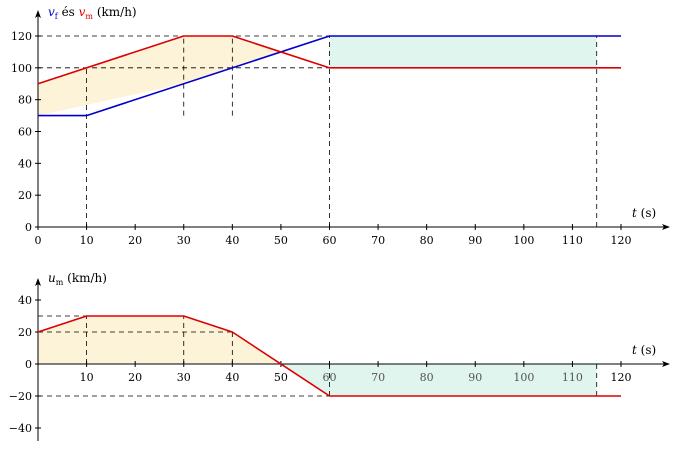  What do you see at coordinates (20, 428) in the screenshot?
I see `y-tick-label: −40` at bounding box center [20, 428].